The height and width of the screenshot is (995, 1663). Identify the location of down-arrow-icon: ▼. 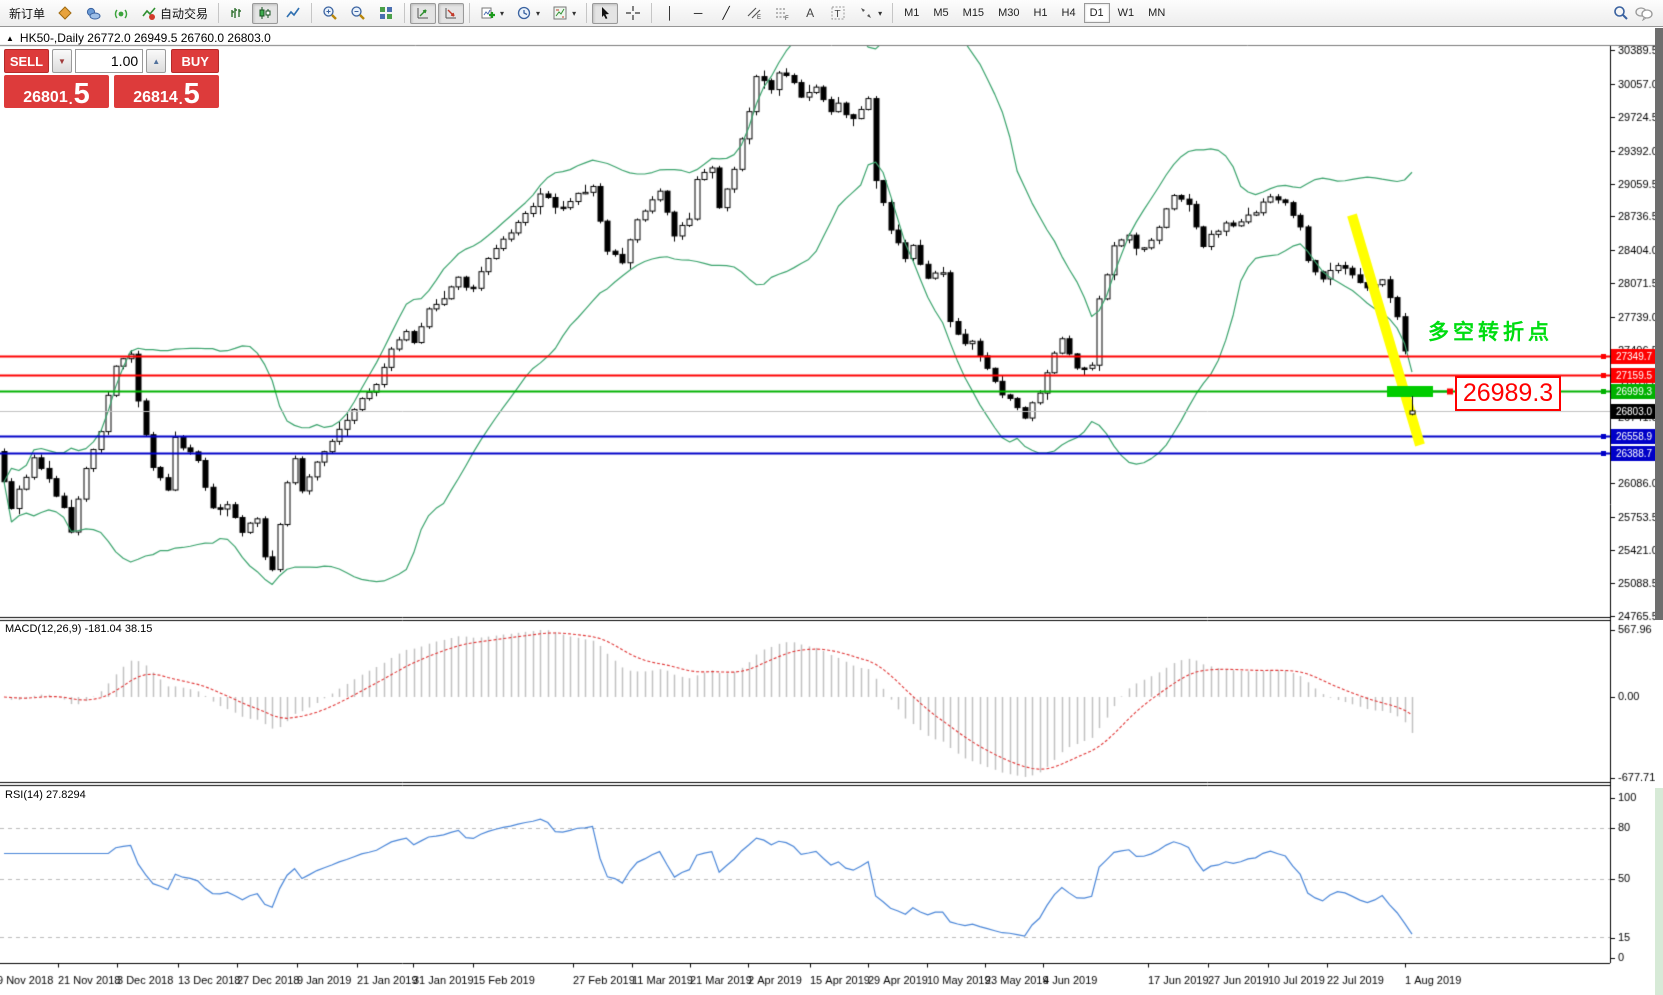
(62, 61).